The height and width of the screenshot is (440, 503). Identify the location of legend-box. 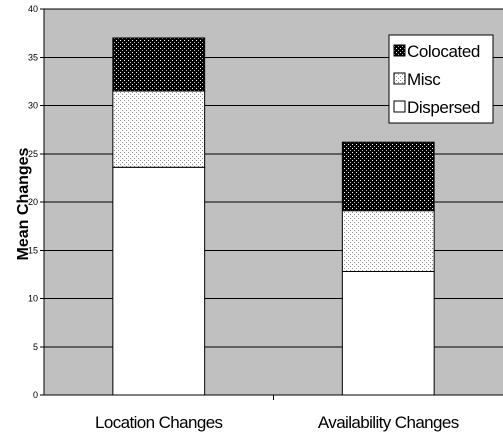
(441, 79).